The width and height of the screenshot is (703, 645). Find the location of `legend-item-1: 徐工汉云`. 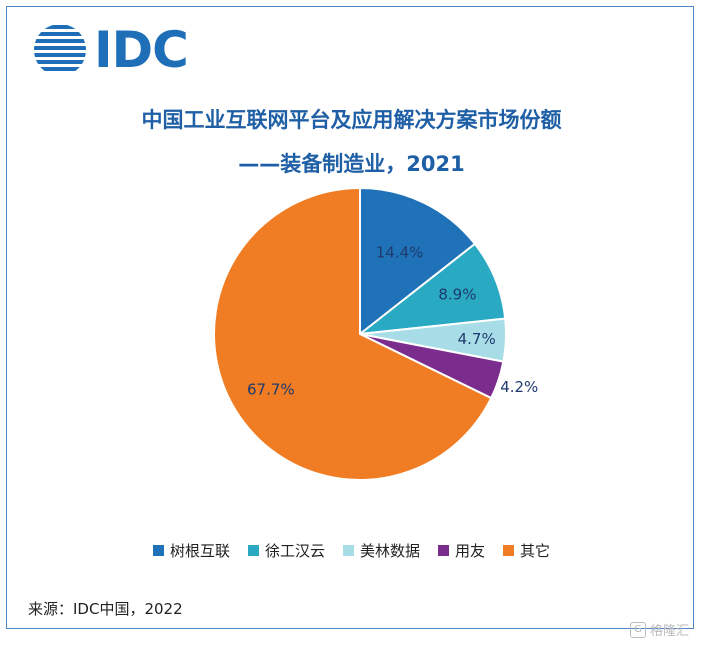

legend-item-1: 徐工汉云 is located at coordinates (286, 550).